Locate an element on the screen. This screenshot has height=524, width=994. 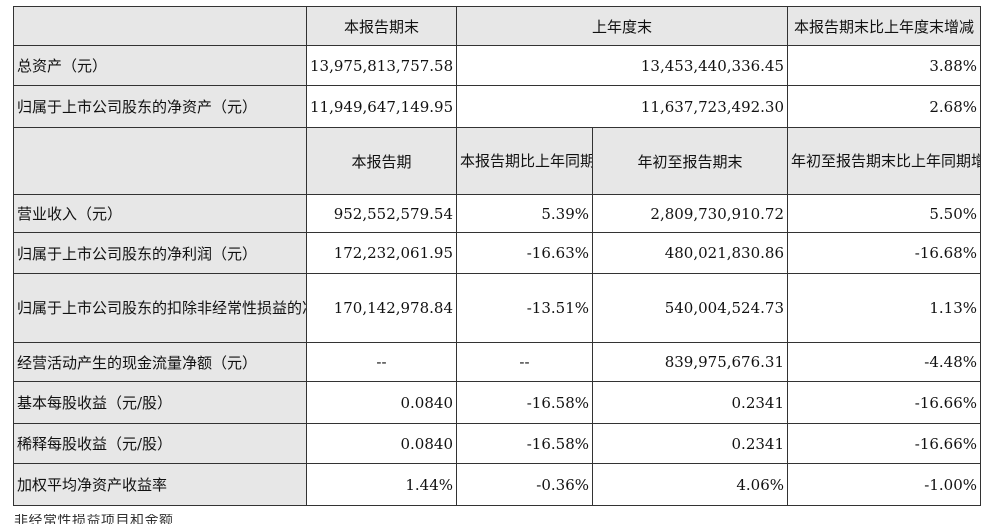
table-header-row: 本报告期 本报告期比上年同期增减 年初至报告期末 年初至报告期末比上年同期增减 is located at coordinates (497, 161).